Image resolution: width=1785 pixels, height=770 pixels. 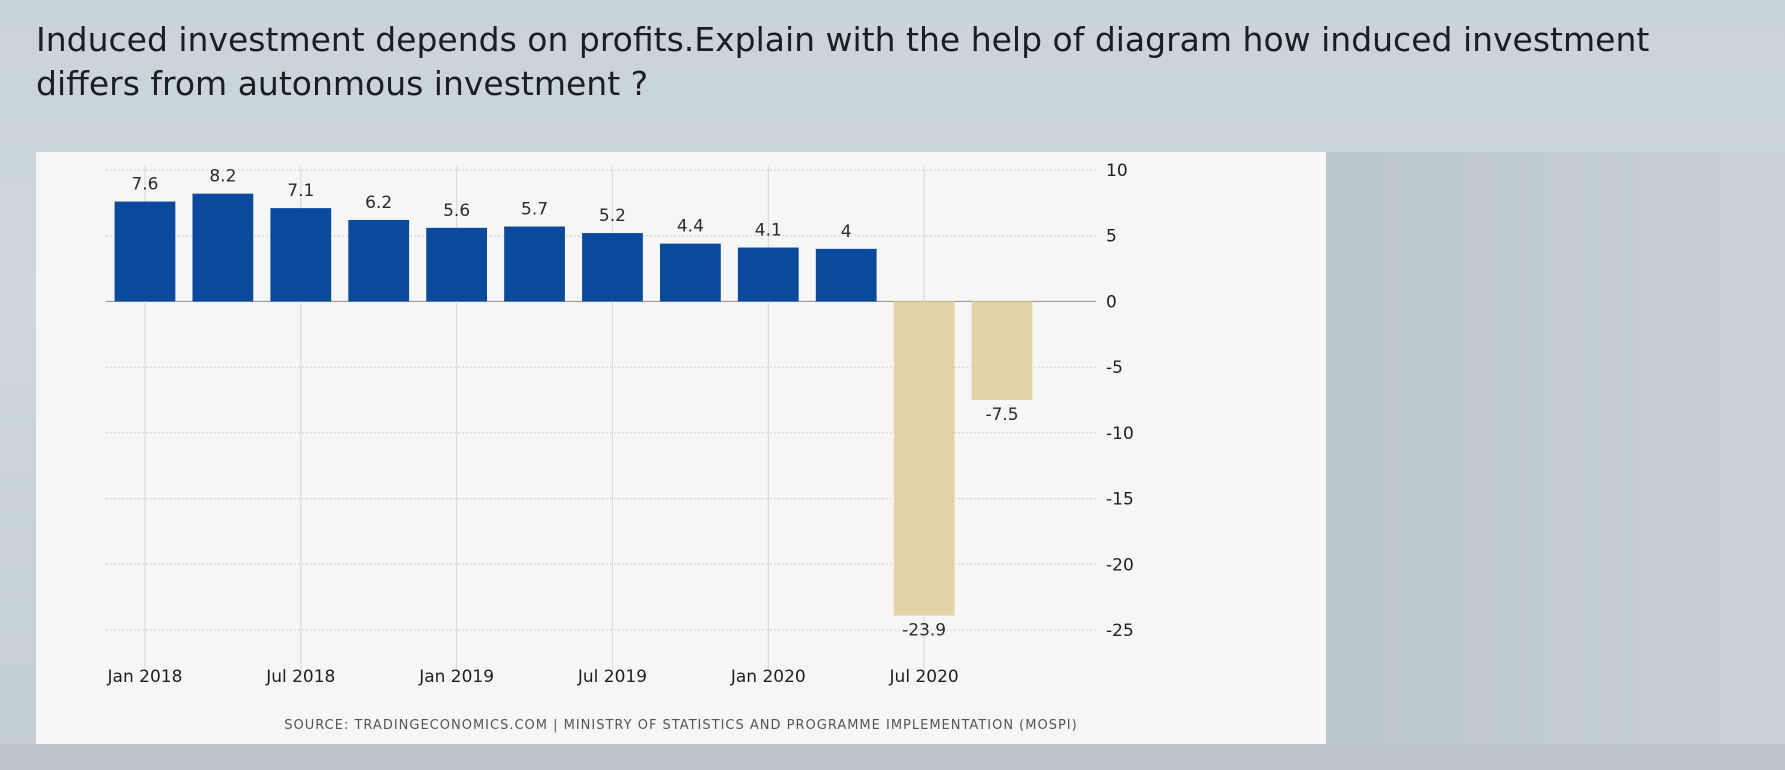 What do you see at coordinates (145, 677) in the screenshot?
I see `x-tick-label: Jan 2018` at bounding box center [145, 677].